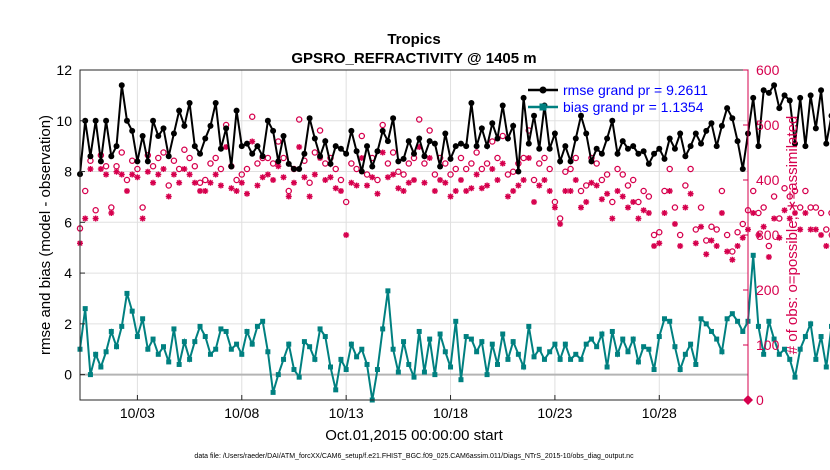  Describe the element at coordinates (450, 413) in the screenshot. I see `x-tick-label: 10/18` at that location.